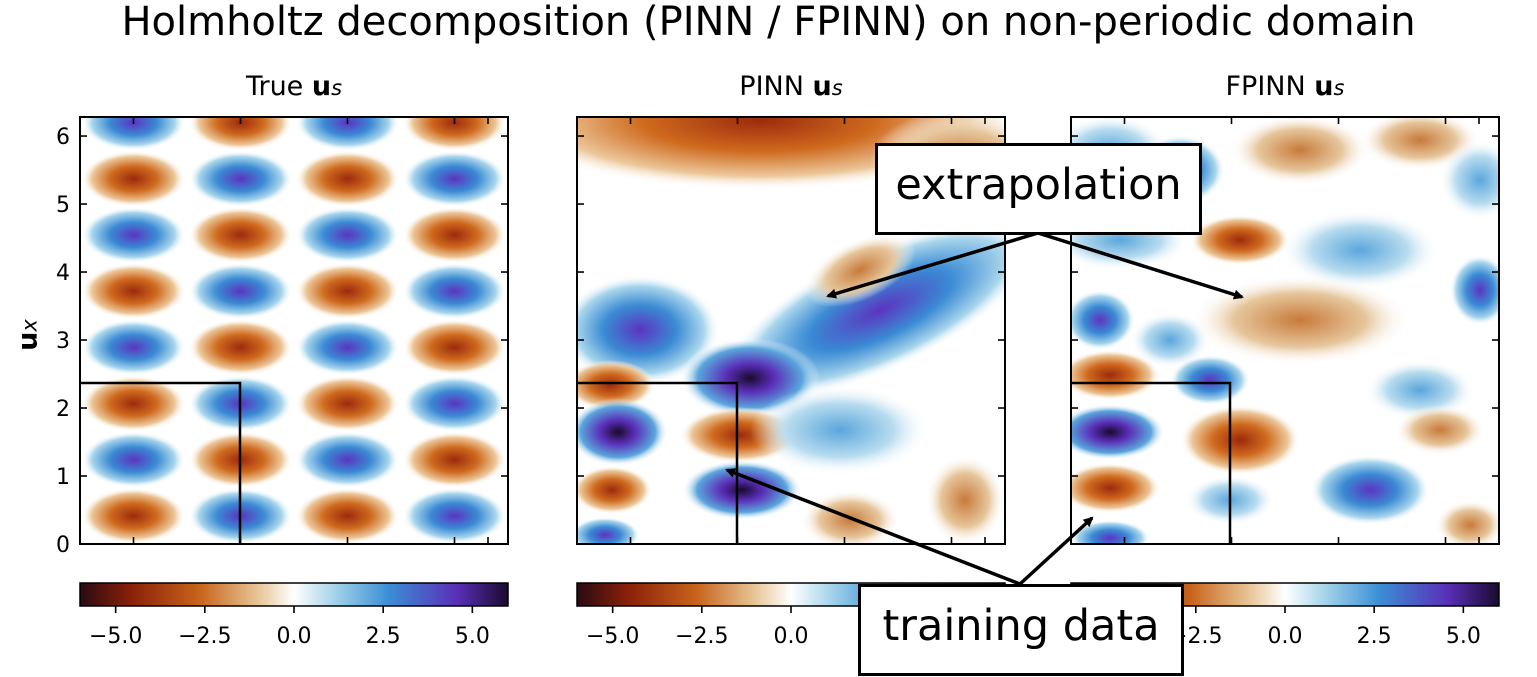 This screenshot has height=677, width=1537. Describe the element at coordinates (294, 594) in the screenshot. I see `colorbar-true` at that location.